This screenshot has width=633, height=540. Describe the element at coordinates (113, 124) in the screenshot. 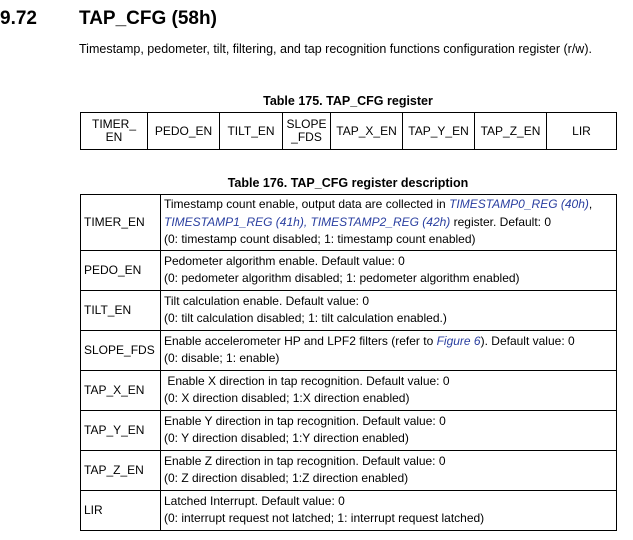

I see `register-bit-label: TIMER_` at that location.